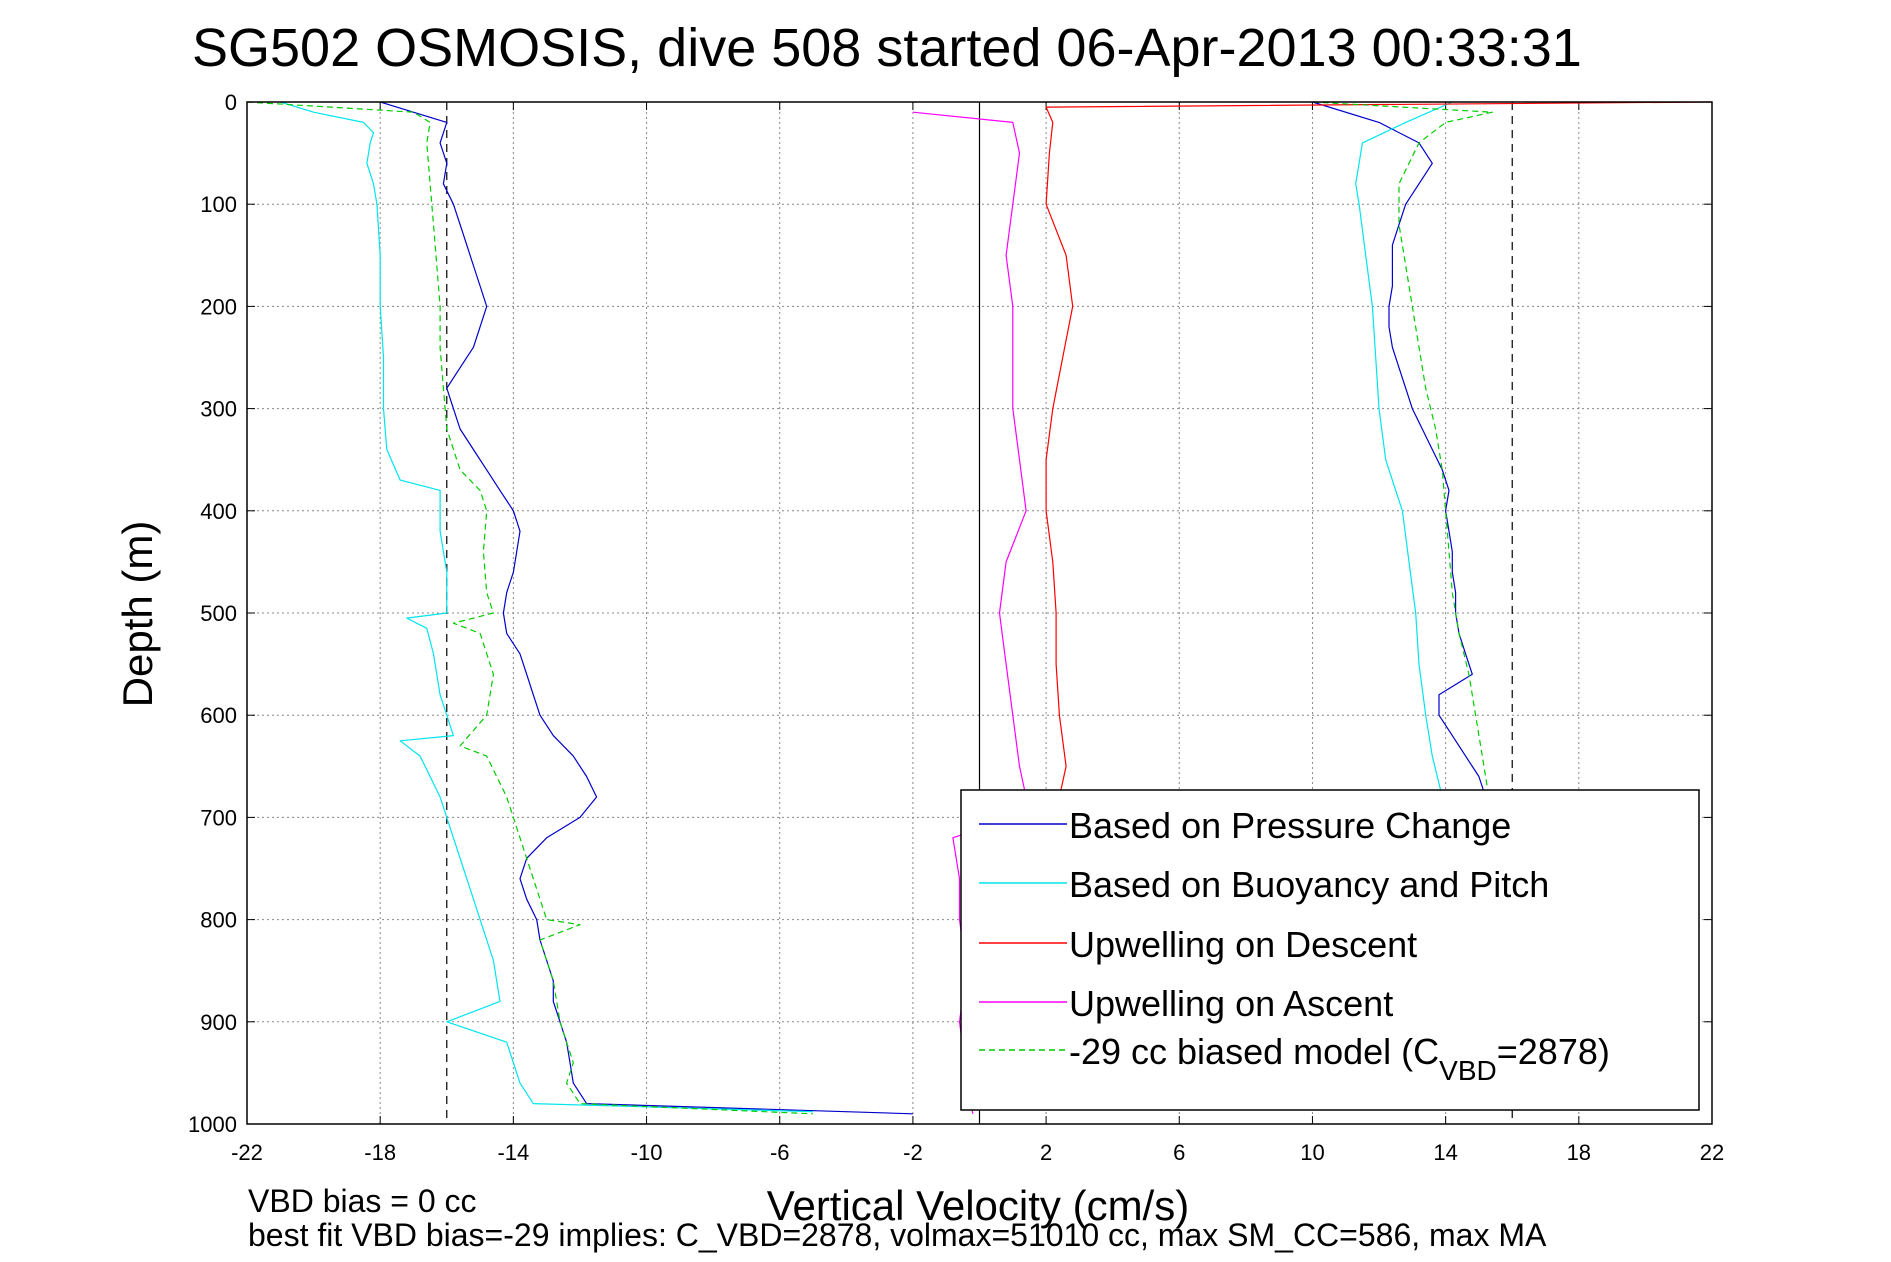  I want to click on y-tick-label: 300, so click(218, 409).